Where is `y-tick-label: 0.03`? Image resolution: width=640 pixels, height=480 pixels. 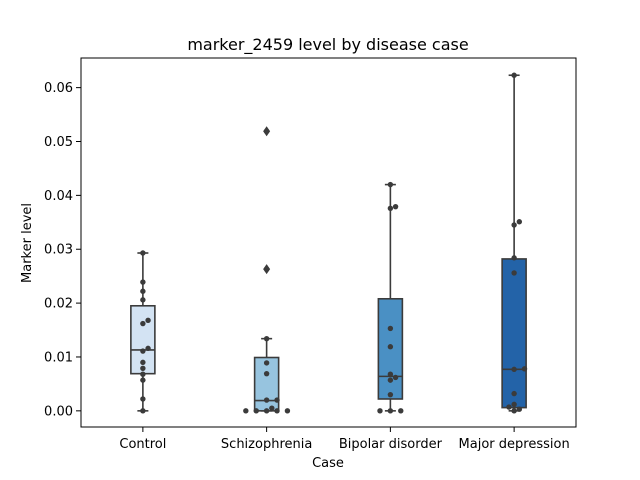 y-tick-label: 0.03 is located at coordinates (58, 250).